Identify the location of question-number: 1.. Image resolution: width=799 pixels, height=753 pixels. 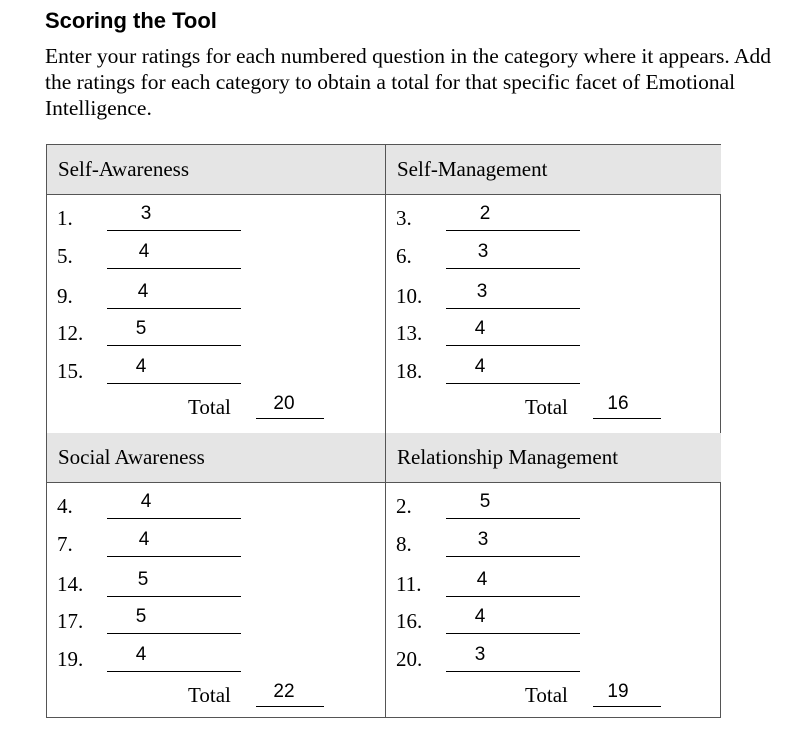
(65, 218).